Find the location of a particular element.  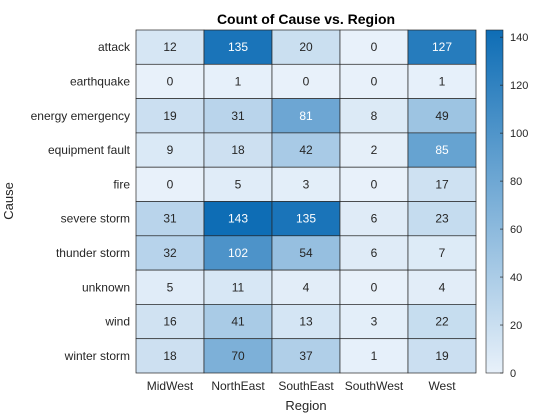

colorbar: 0 20 40 60 80 100 120 140 is located at coordinates (506, 204).